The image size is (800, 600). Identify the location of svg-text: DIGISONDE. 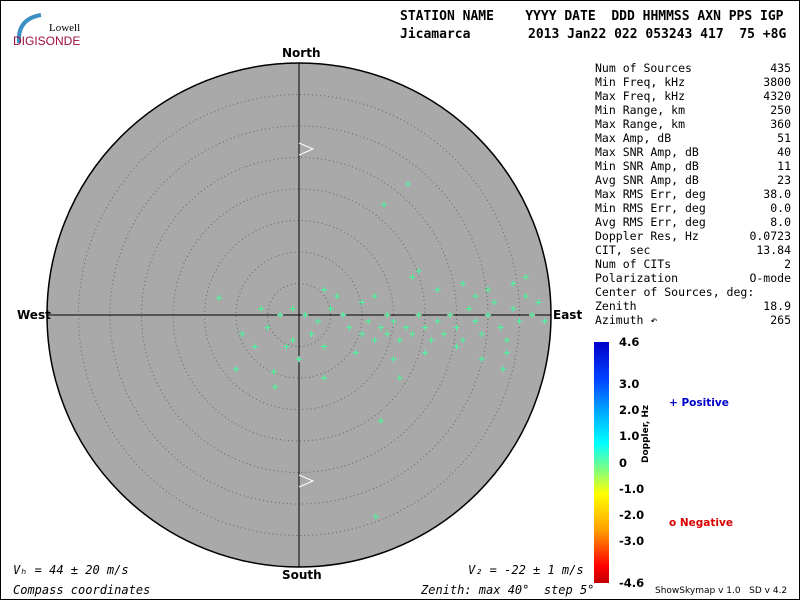
(46, 41).